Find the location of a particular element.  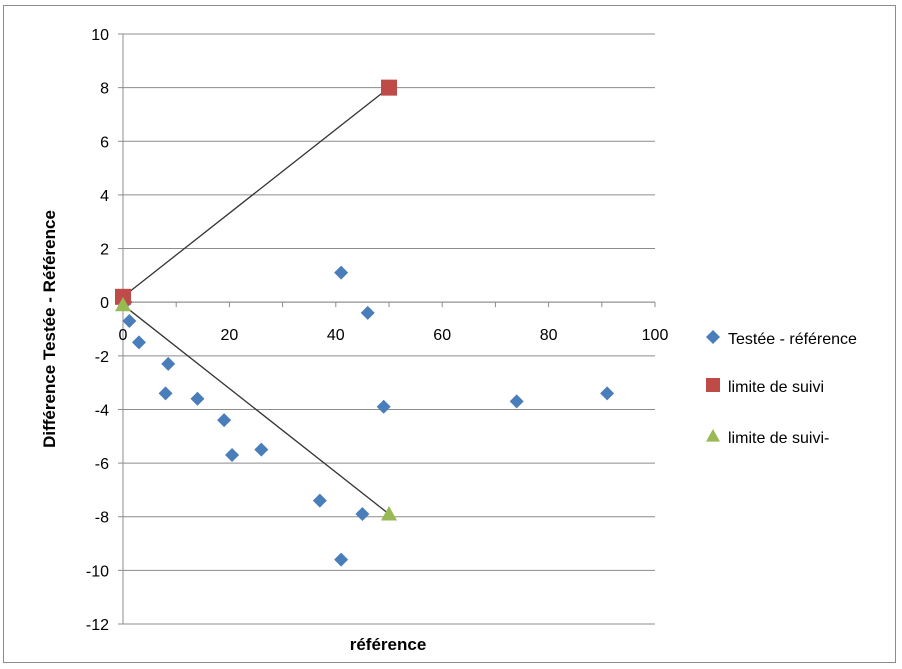

y-tick-label: 0 is located at coordinates (104, 303).